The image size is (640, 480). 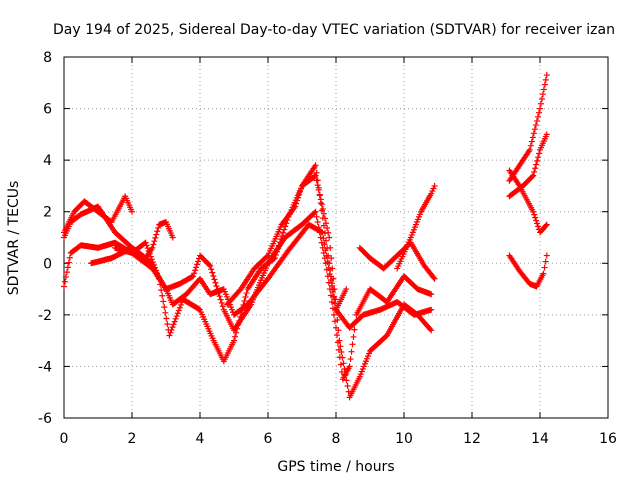 I want to click on y-axis-tick-labels: -6 -4 -2 0 2 4 6 8, so click(x=45, y=238).